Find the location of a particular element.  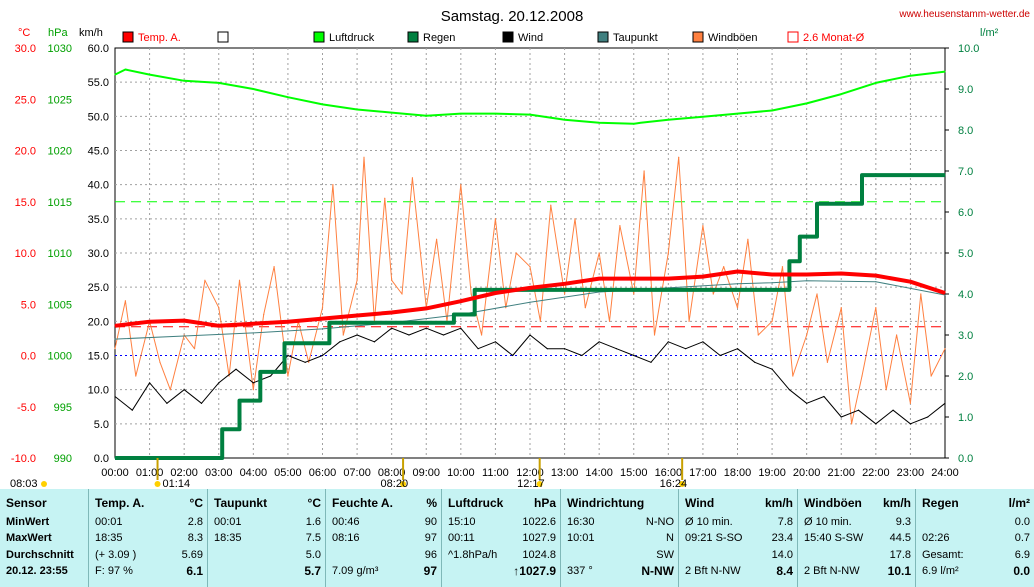

table-column: Windrichtung 16:30 N-NO 10:01 N SW 337 ° N-NW is located at coordinates (619, 538).